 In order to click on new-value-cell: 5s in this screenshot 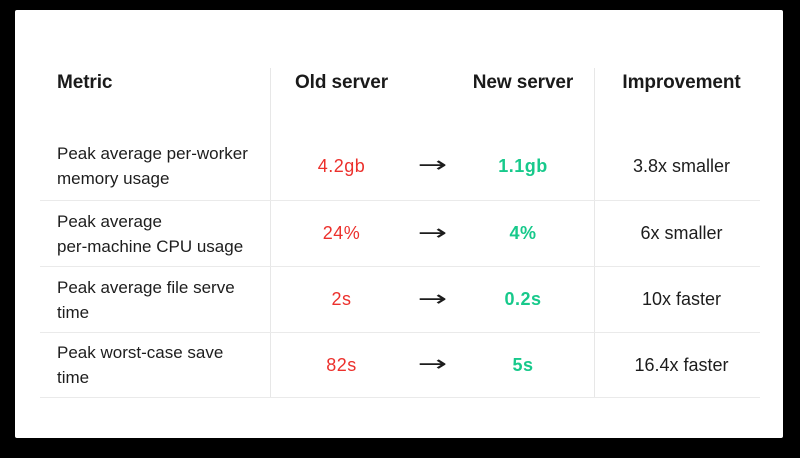, I will do `click(523, 365)`.